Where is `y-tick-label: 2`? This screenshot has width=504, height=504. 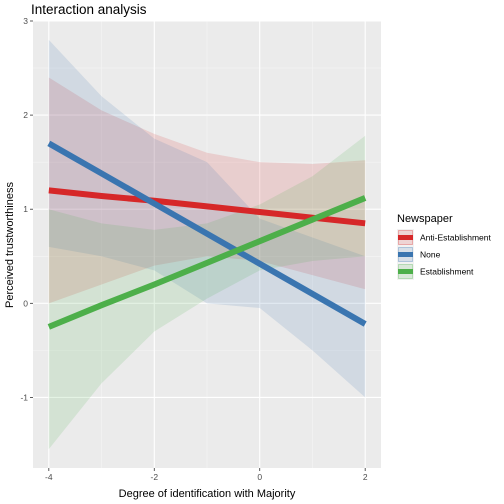
y-tick-label: 2 is located at coordinates (25, 115).